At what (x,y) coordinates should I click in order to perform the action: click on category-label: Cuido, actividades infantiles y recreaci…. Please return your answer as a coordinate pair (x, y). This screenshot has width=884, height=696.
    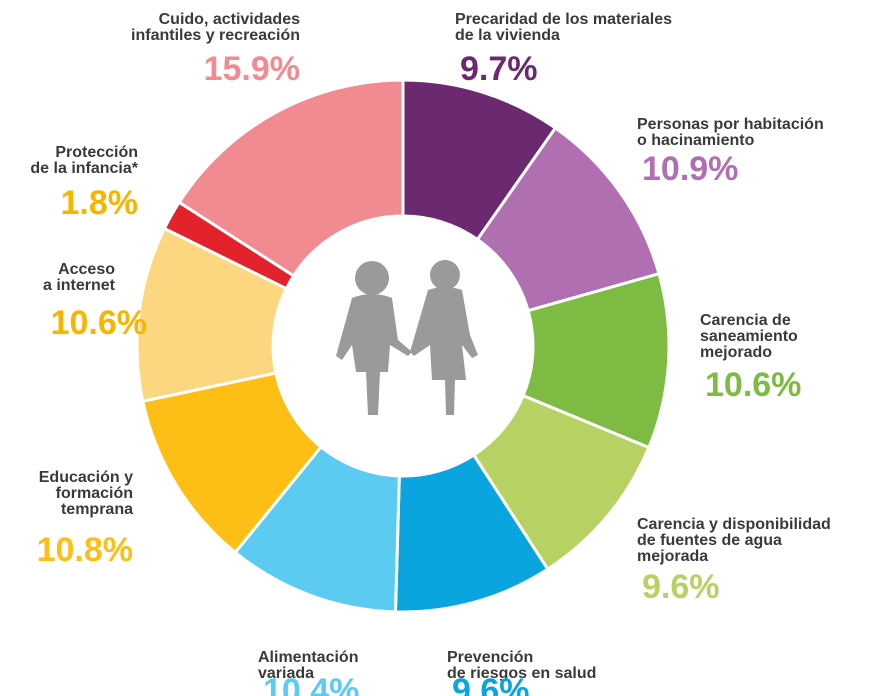
    Looking at the image, I should click on (215, 27).